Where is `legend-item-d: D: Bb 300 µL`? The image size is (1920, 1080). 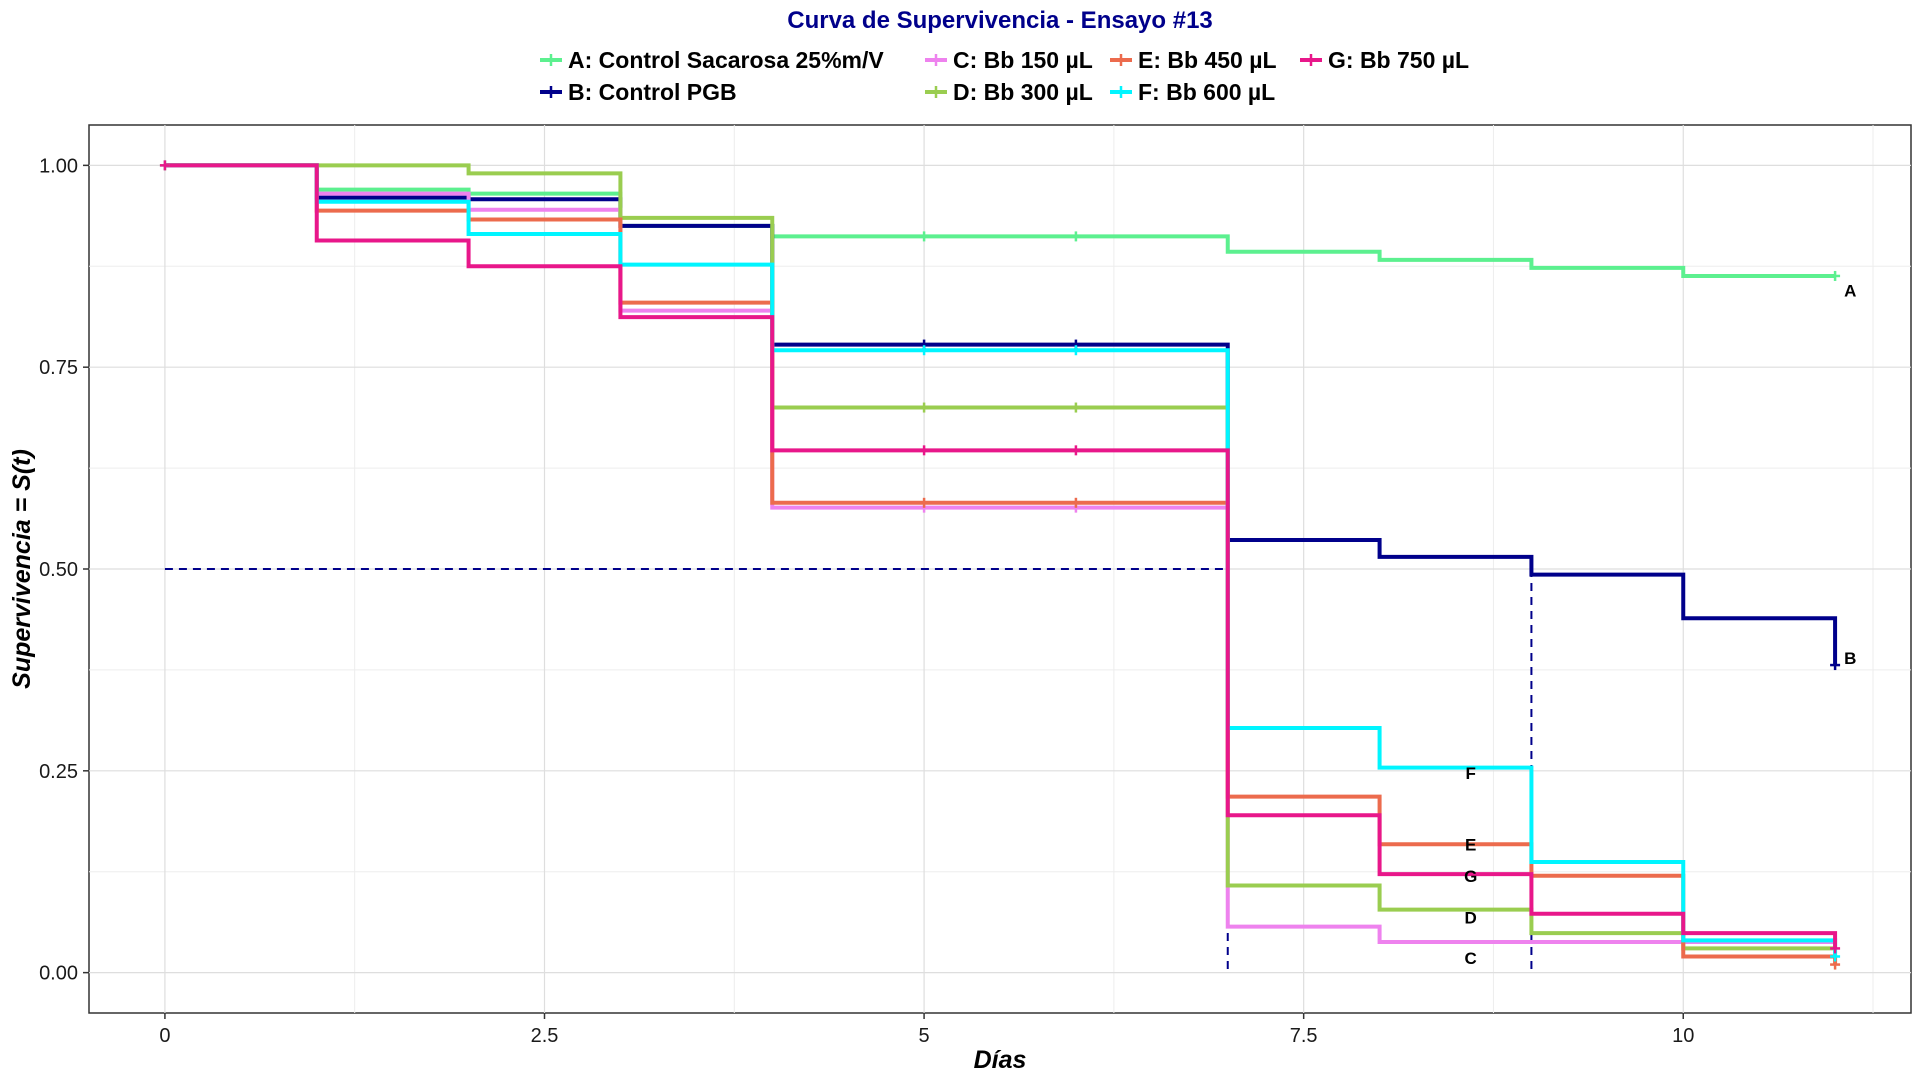
legend-item-d: D: Bb 300 µL is located at coordinates (1009, 92).